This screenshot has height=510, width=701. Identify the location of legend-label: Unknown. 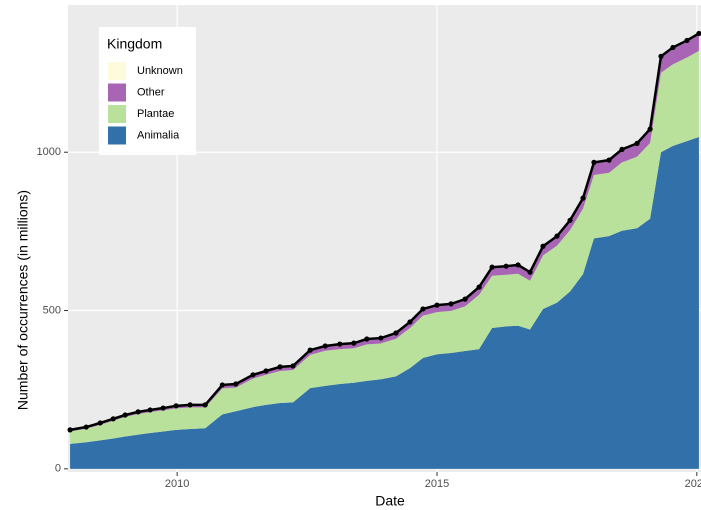
(160, 71).